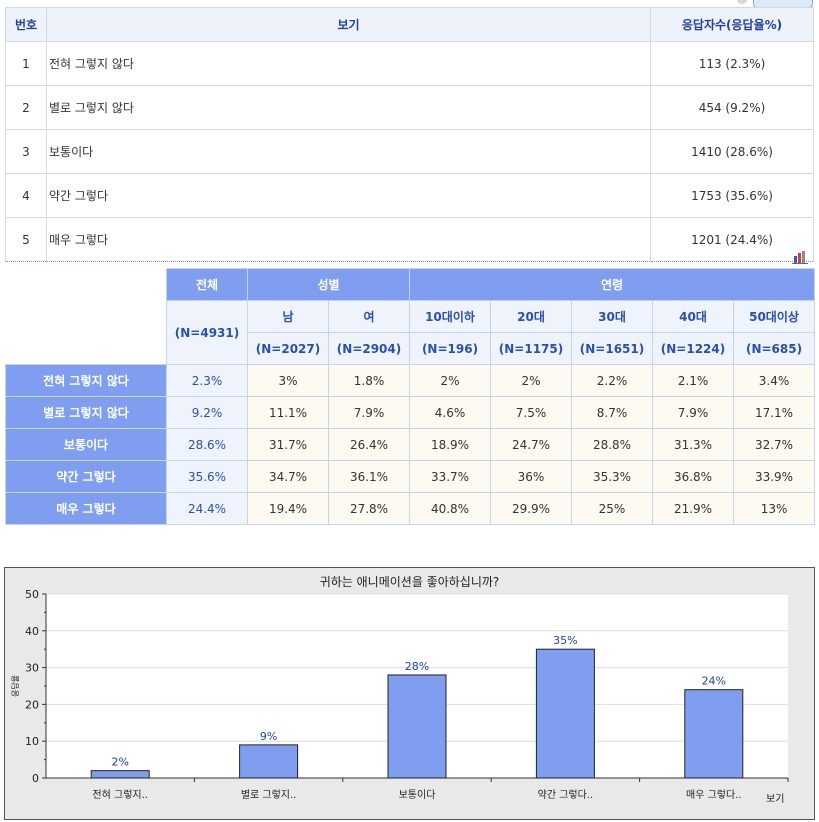 The image size is (819, 822). What do you see at coordinates (86, 316) in the screenshot?
I see `corner-cell` at bounding box center [86, 316].